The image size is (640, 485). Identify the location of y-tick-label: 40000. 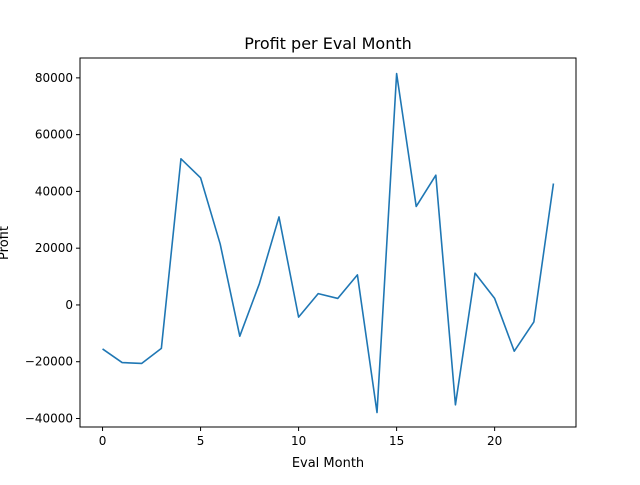
(54, 191).